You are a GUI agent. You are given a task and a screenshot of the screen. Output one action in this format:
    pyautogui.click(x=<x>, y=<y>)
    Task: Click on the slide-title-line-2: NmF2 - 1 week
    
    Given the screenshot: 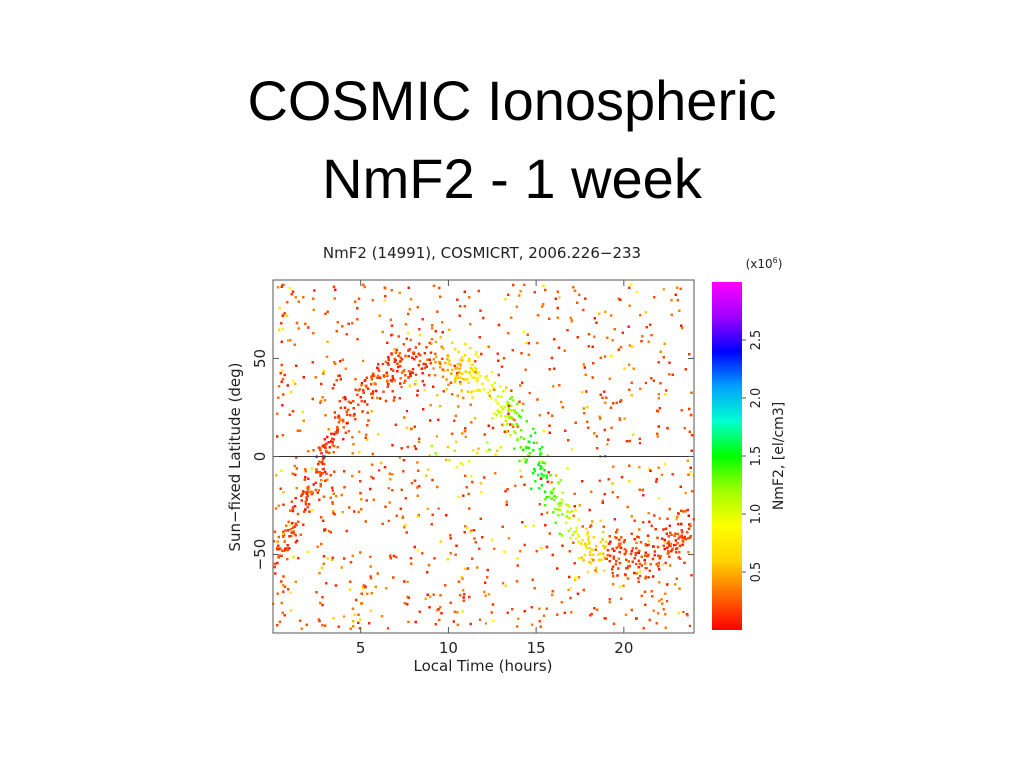 What is the action you would take?
    pyautogui.click(x=512, y=178)
    